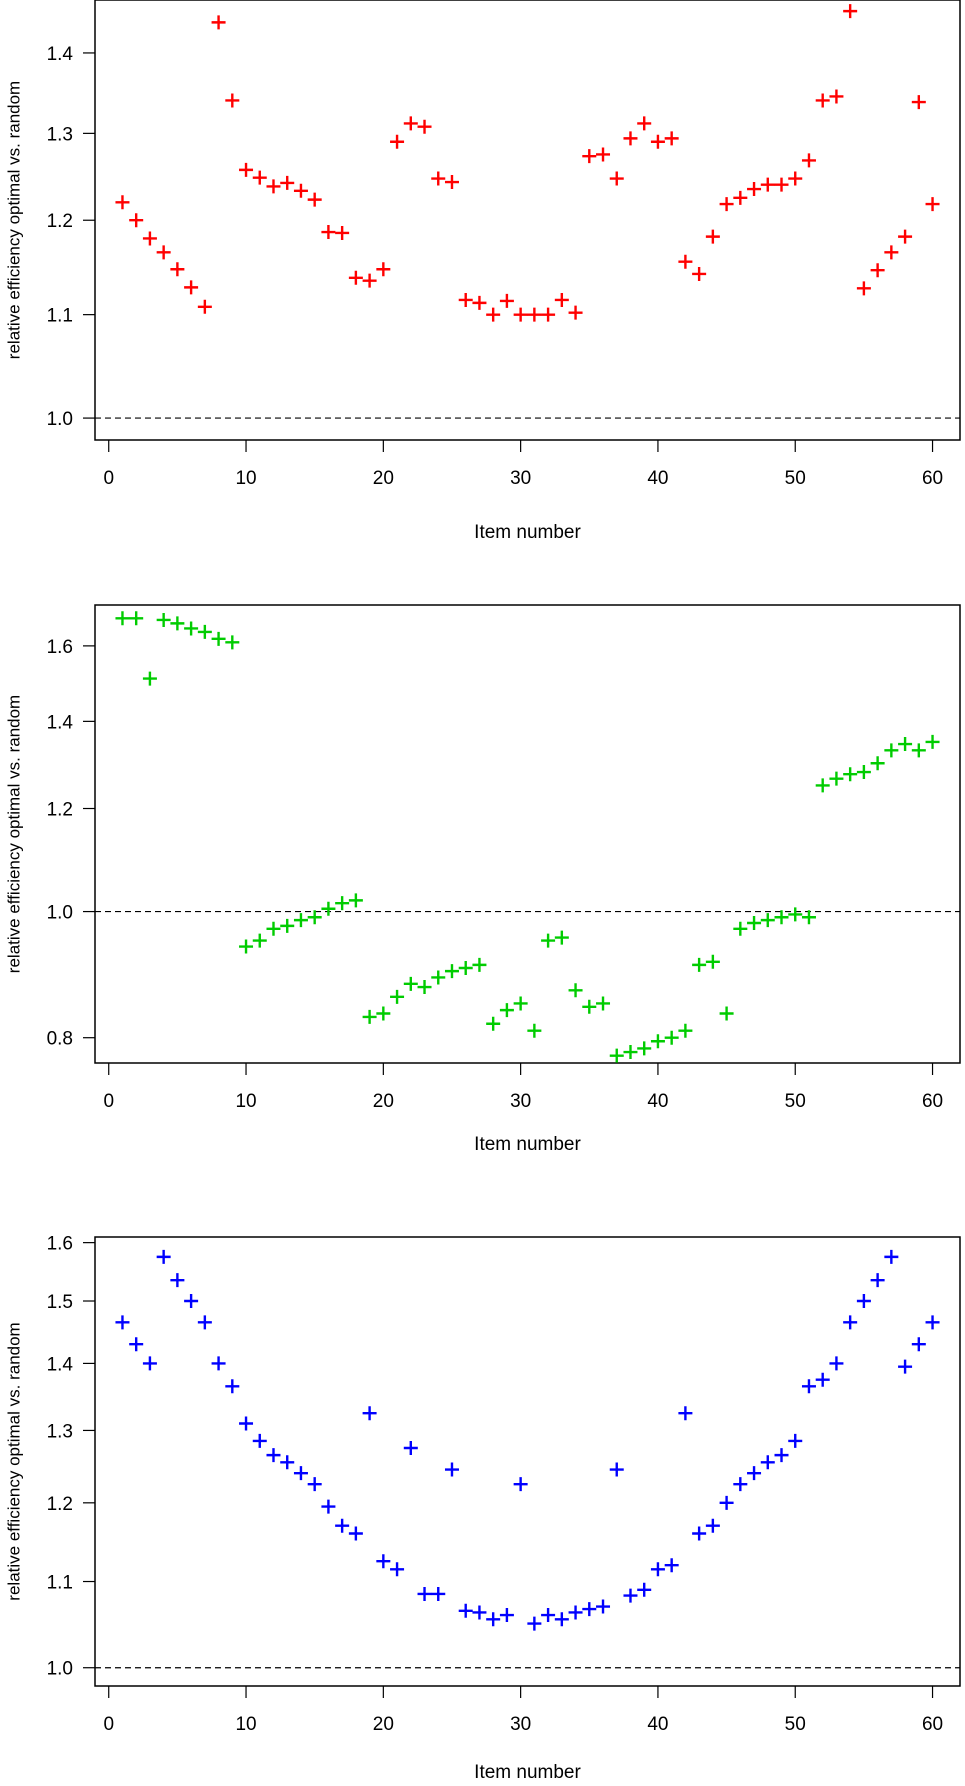 The image size is (965, 1786). Describe the element at coordinates (932, 1724) in the screenshot. I see `x-tick-label: 60` at that location.